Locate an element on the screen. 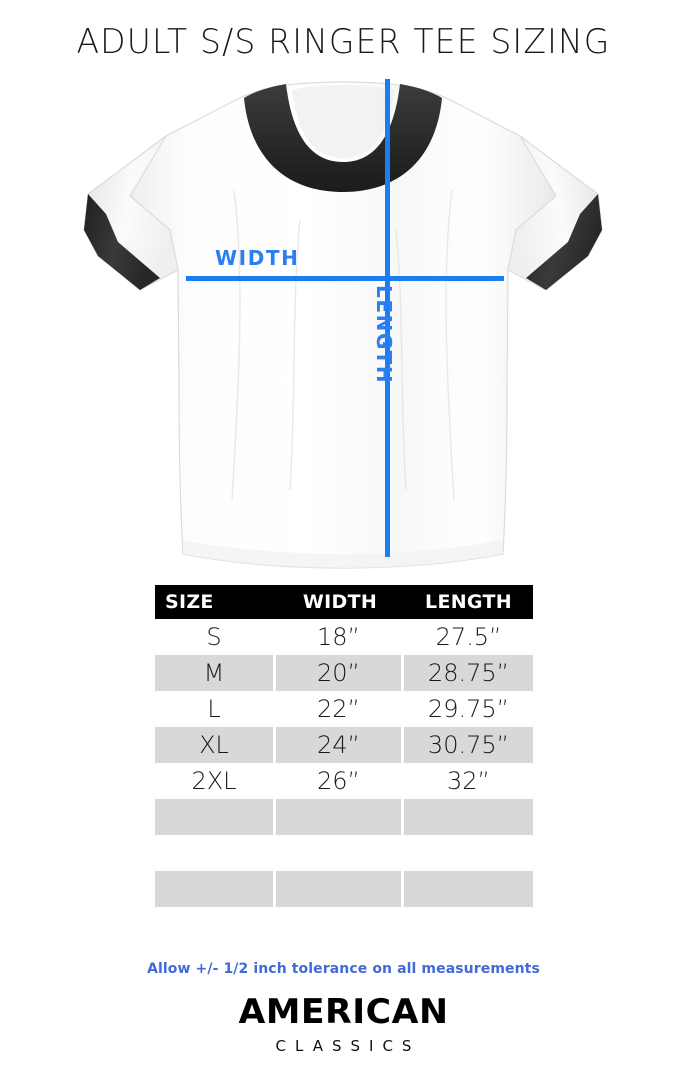 The height and width of the screenshot is (1080, 687). length-cell: 29.75” is located at coordinates (468, 709).